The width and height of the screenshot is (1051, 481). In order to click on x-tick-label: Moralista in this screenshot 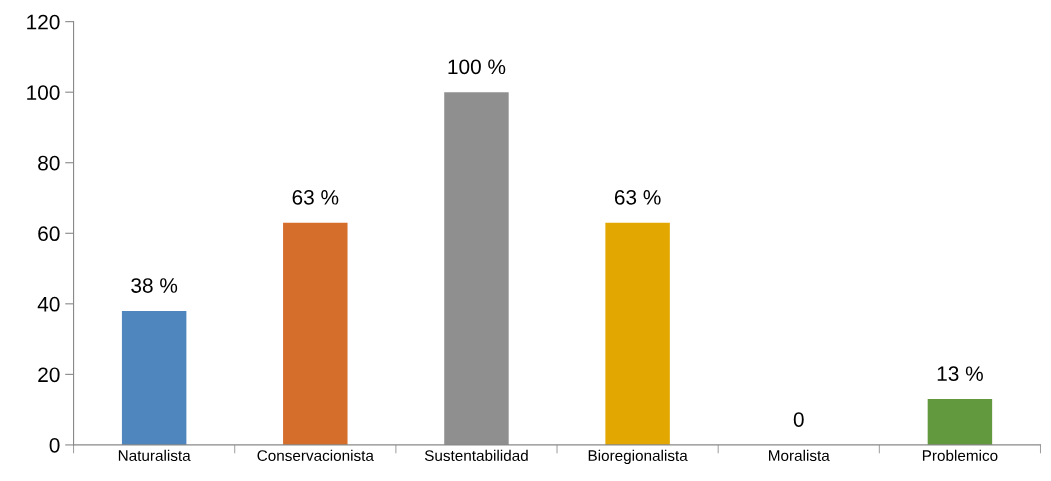, I will do `click(799, 455)`.